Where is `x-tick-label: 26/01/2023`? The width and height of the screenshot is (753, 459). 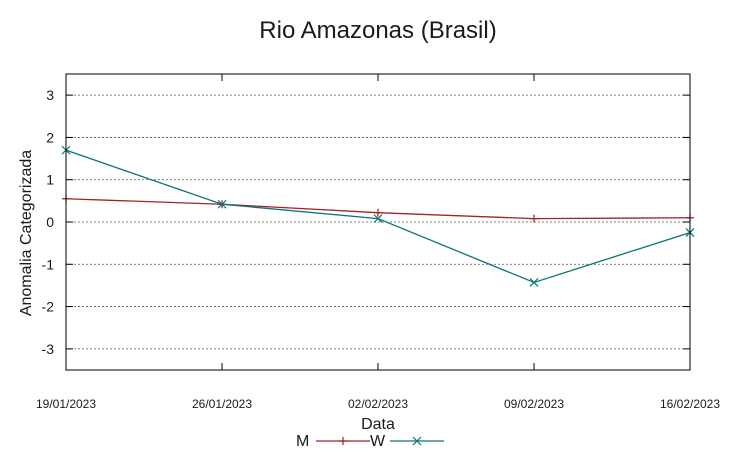
x-tick-label: 26/01/2023 is located at coordinates (222, 404).